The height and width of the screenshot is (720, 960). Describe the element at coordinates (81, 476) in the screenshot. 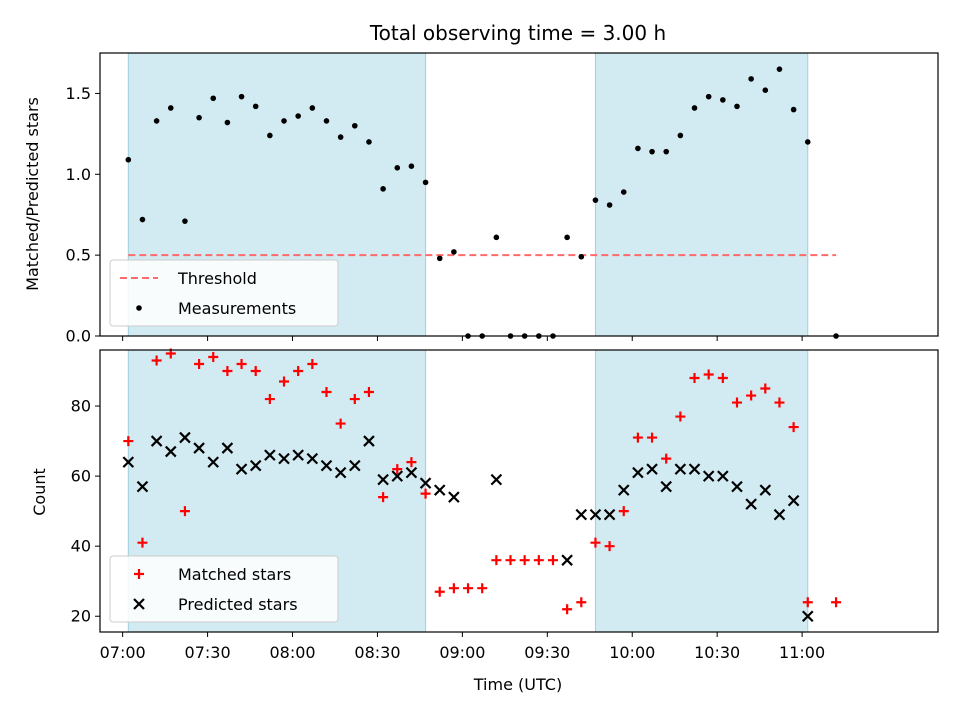

I see `y-tick-label: 60` at that location.